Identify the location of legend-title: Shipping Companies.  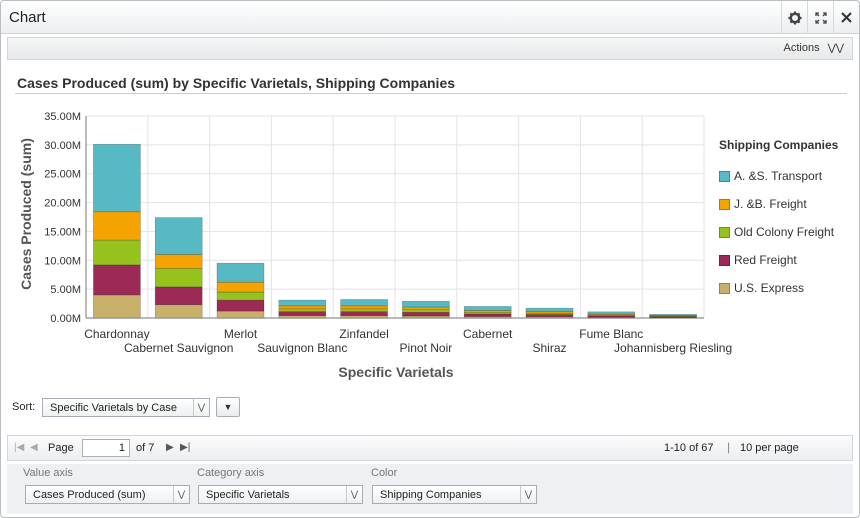
(779, 145).